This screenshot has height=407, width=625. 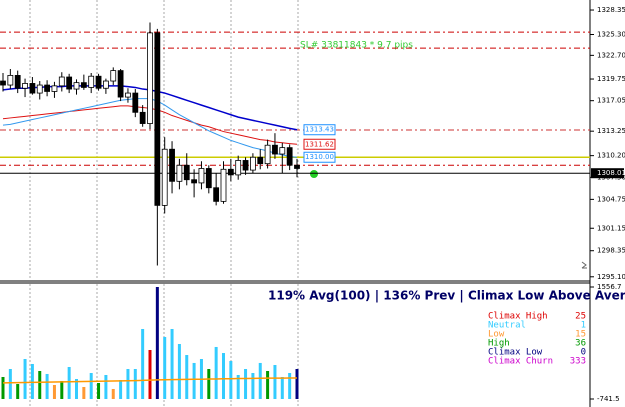 I want to click on y-tick-label: -741.5, so click(x=608, y=399).